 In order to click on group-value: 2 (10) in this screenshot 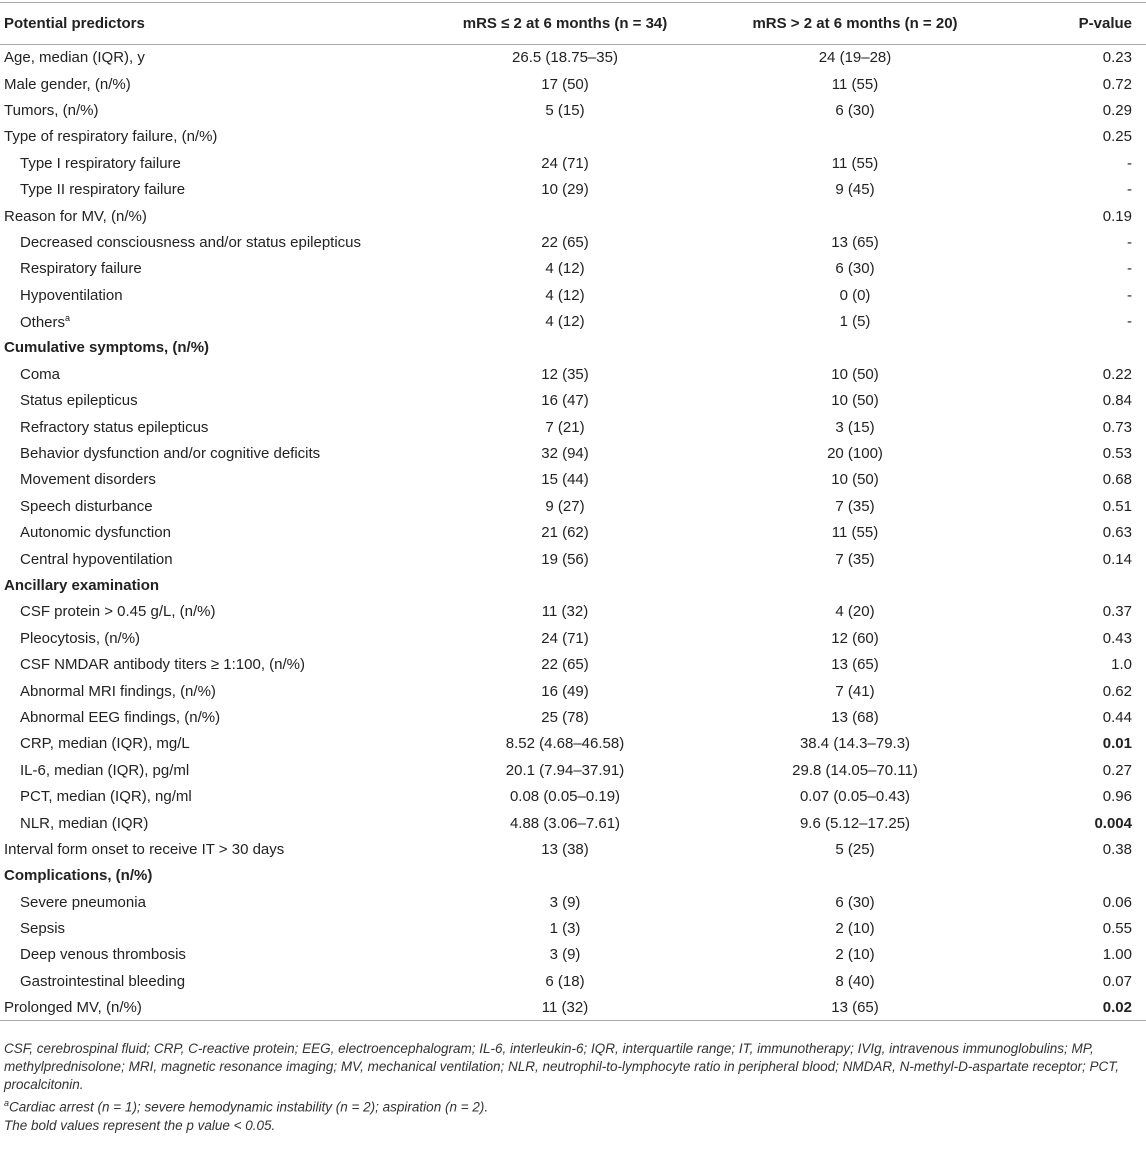, I will do `click(855, 955)`.